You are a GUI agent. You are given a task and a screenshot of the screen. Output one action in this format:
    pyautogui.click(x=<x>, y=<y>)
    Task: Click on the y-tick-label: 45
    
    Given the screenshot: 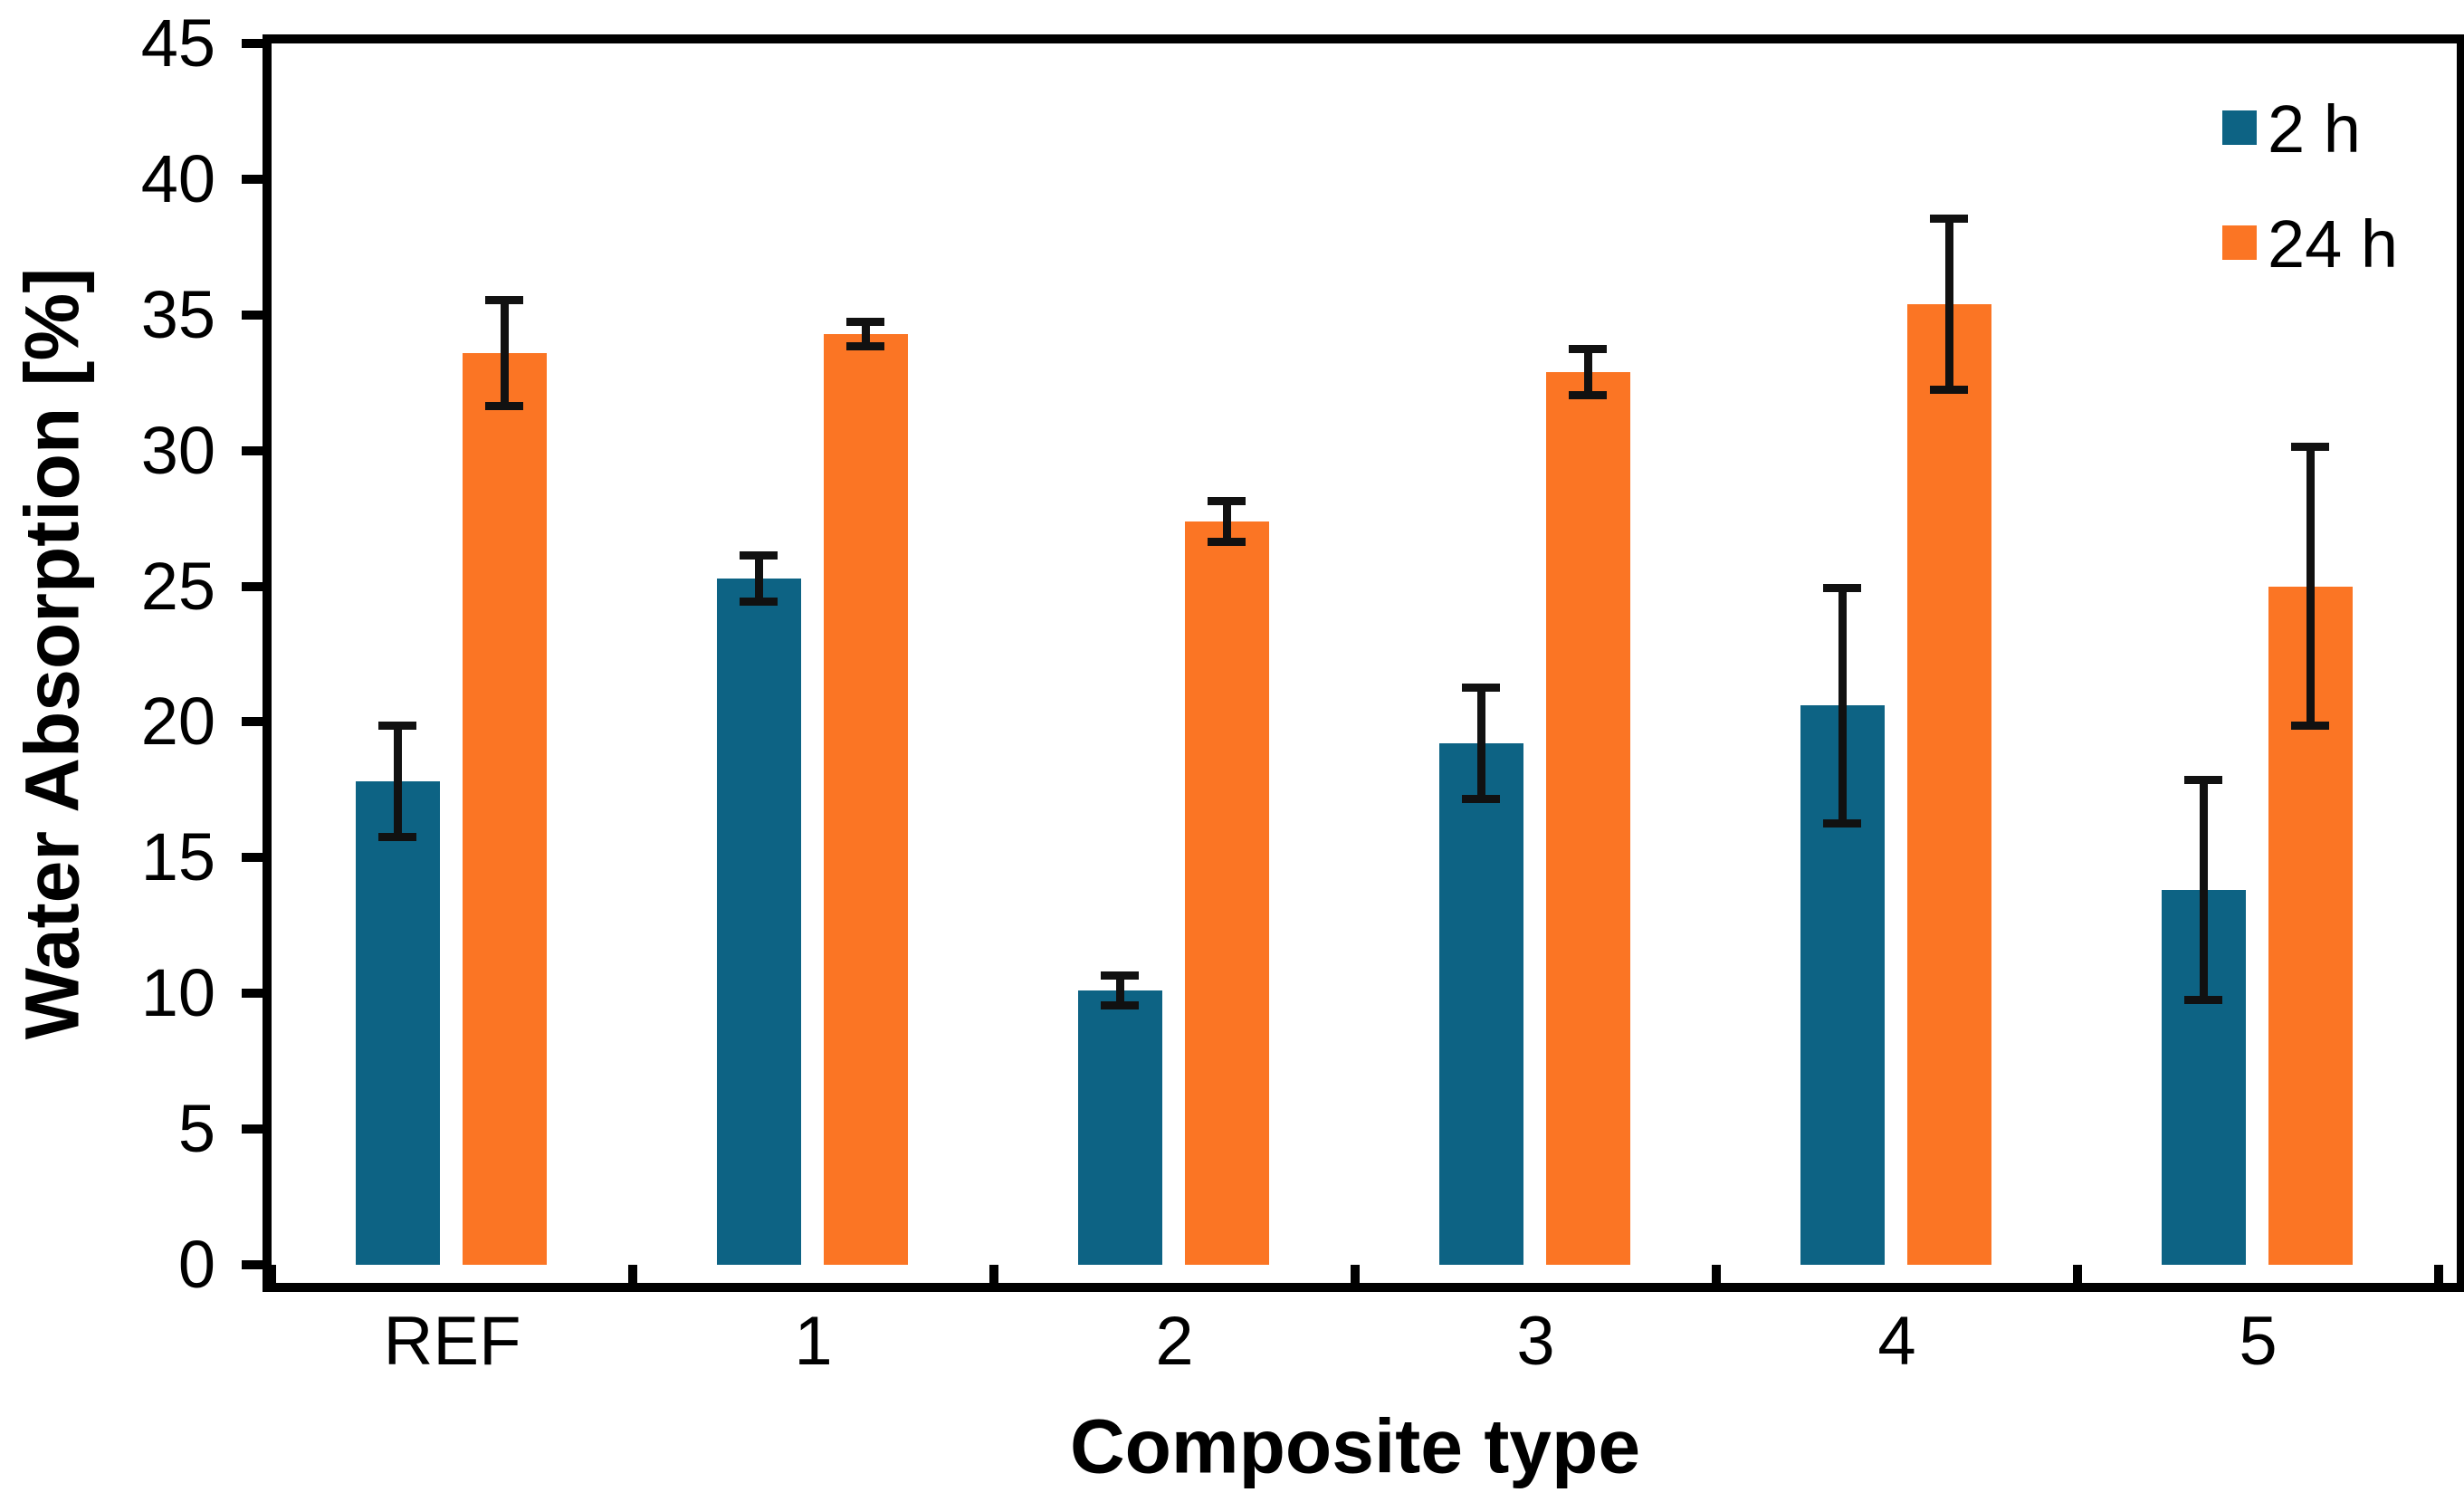 What is the action you would take?
    pyautogui.click(x=177, y=43)
    